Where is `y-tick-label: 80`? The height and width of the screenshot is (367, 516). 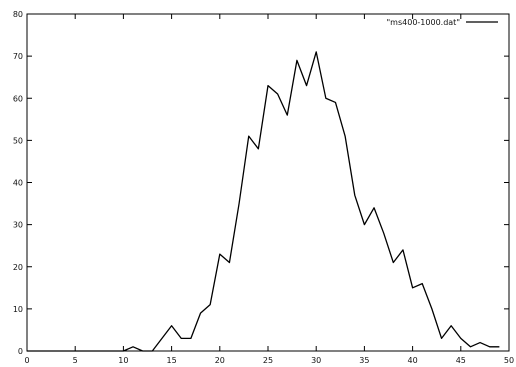 y-tick-label: 80 is located at coordinates (18, 14).